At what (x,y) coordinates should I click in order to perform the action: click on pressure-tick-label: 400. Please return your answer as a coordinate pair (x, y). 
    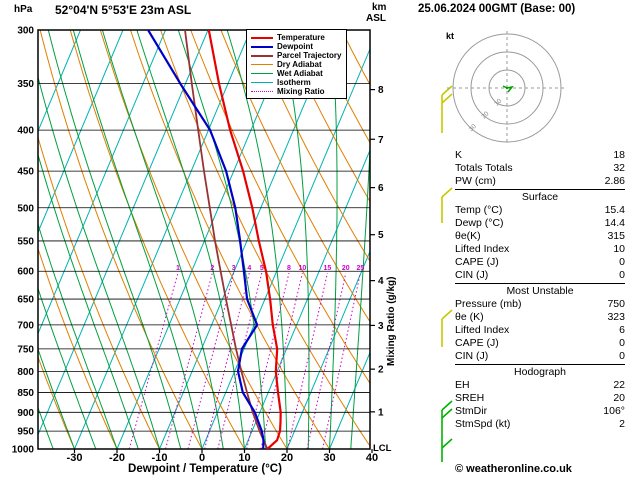
    Looking at the image, I should click on (25, 131).